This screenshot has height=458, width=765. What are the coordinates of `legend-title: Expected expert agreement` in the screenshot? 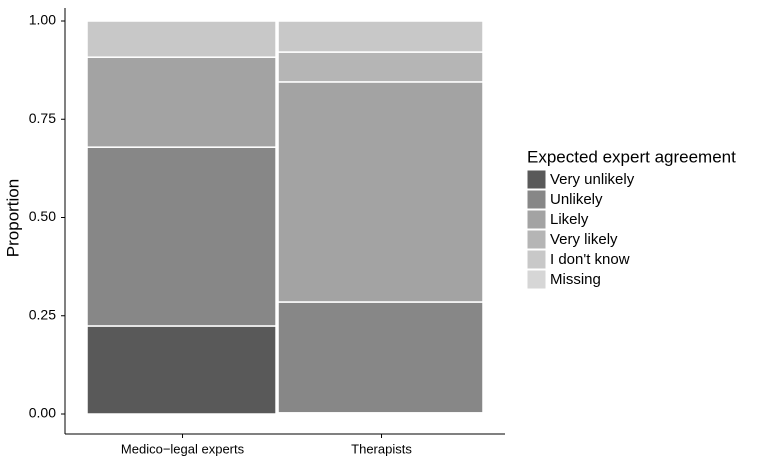 It's located at (631, 156).